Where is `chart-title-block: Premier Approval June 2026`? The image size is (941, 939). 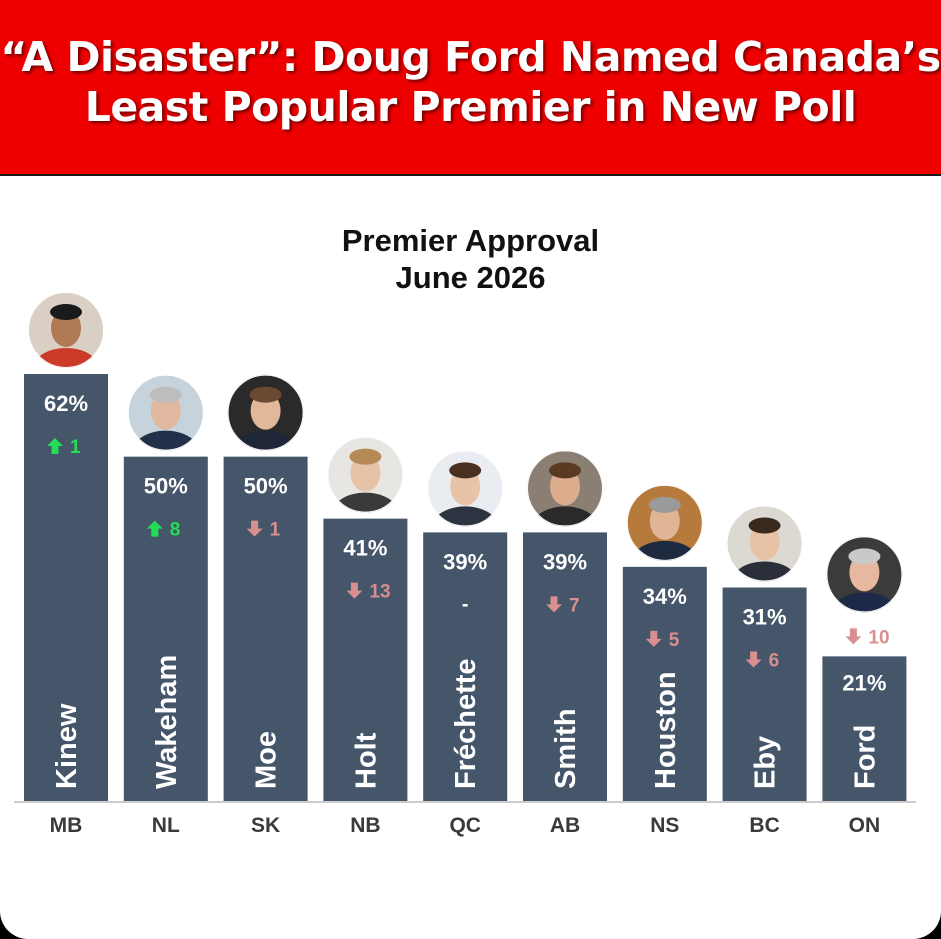 chart-title-block: Premier Approval June 2026 is located at coordinates (470, 259).